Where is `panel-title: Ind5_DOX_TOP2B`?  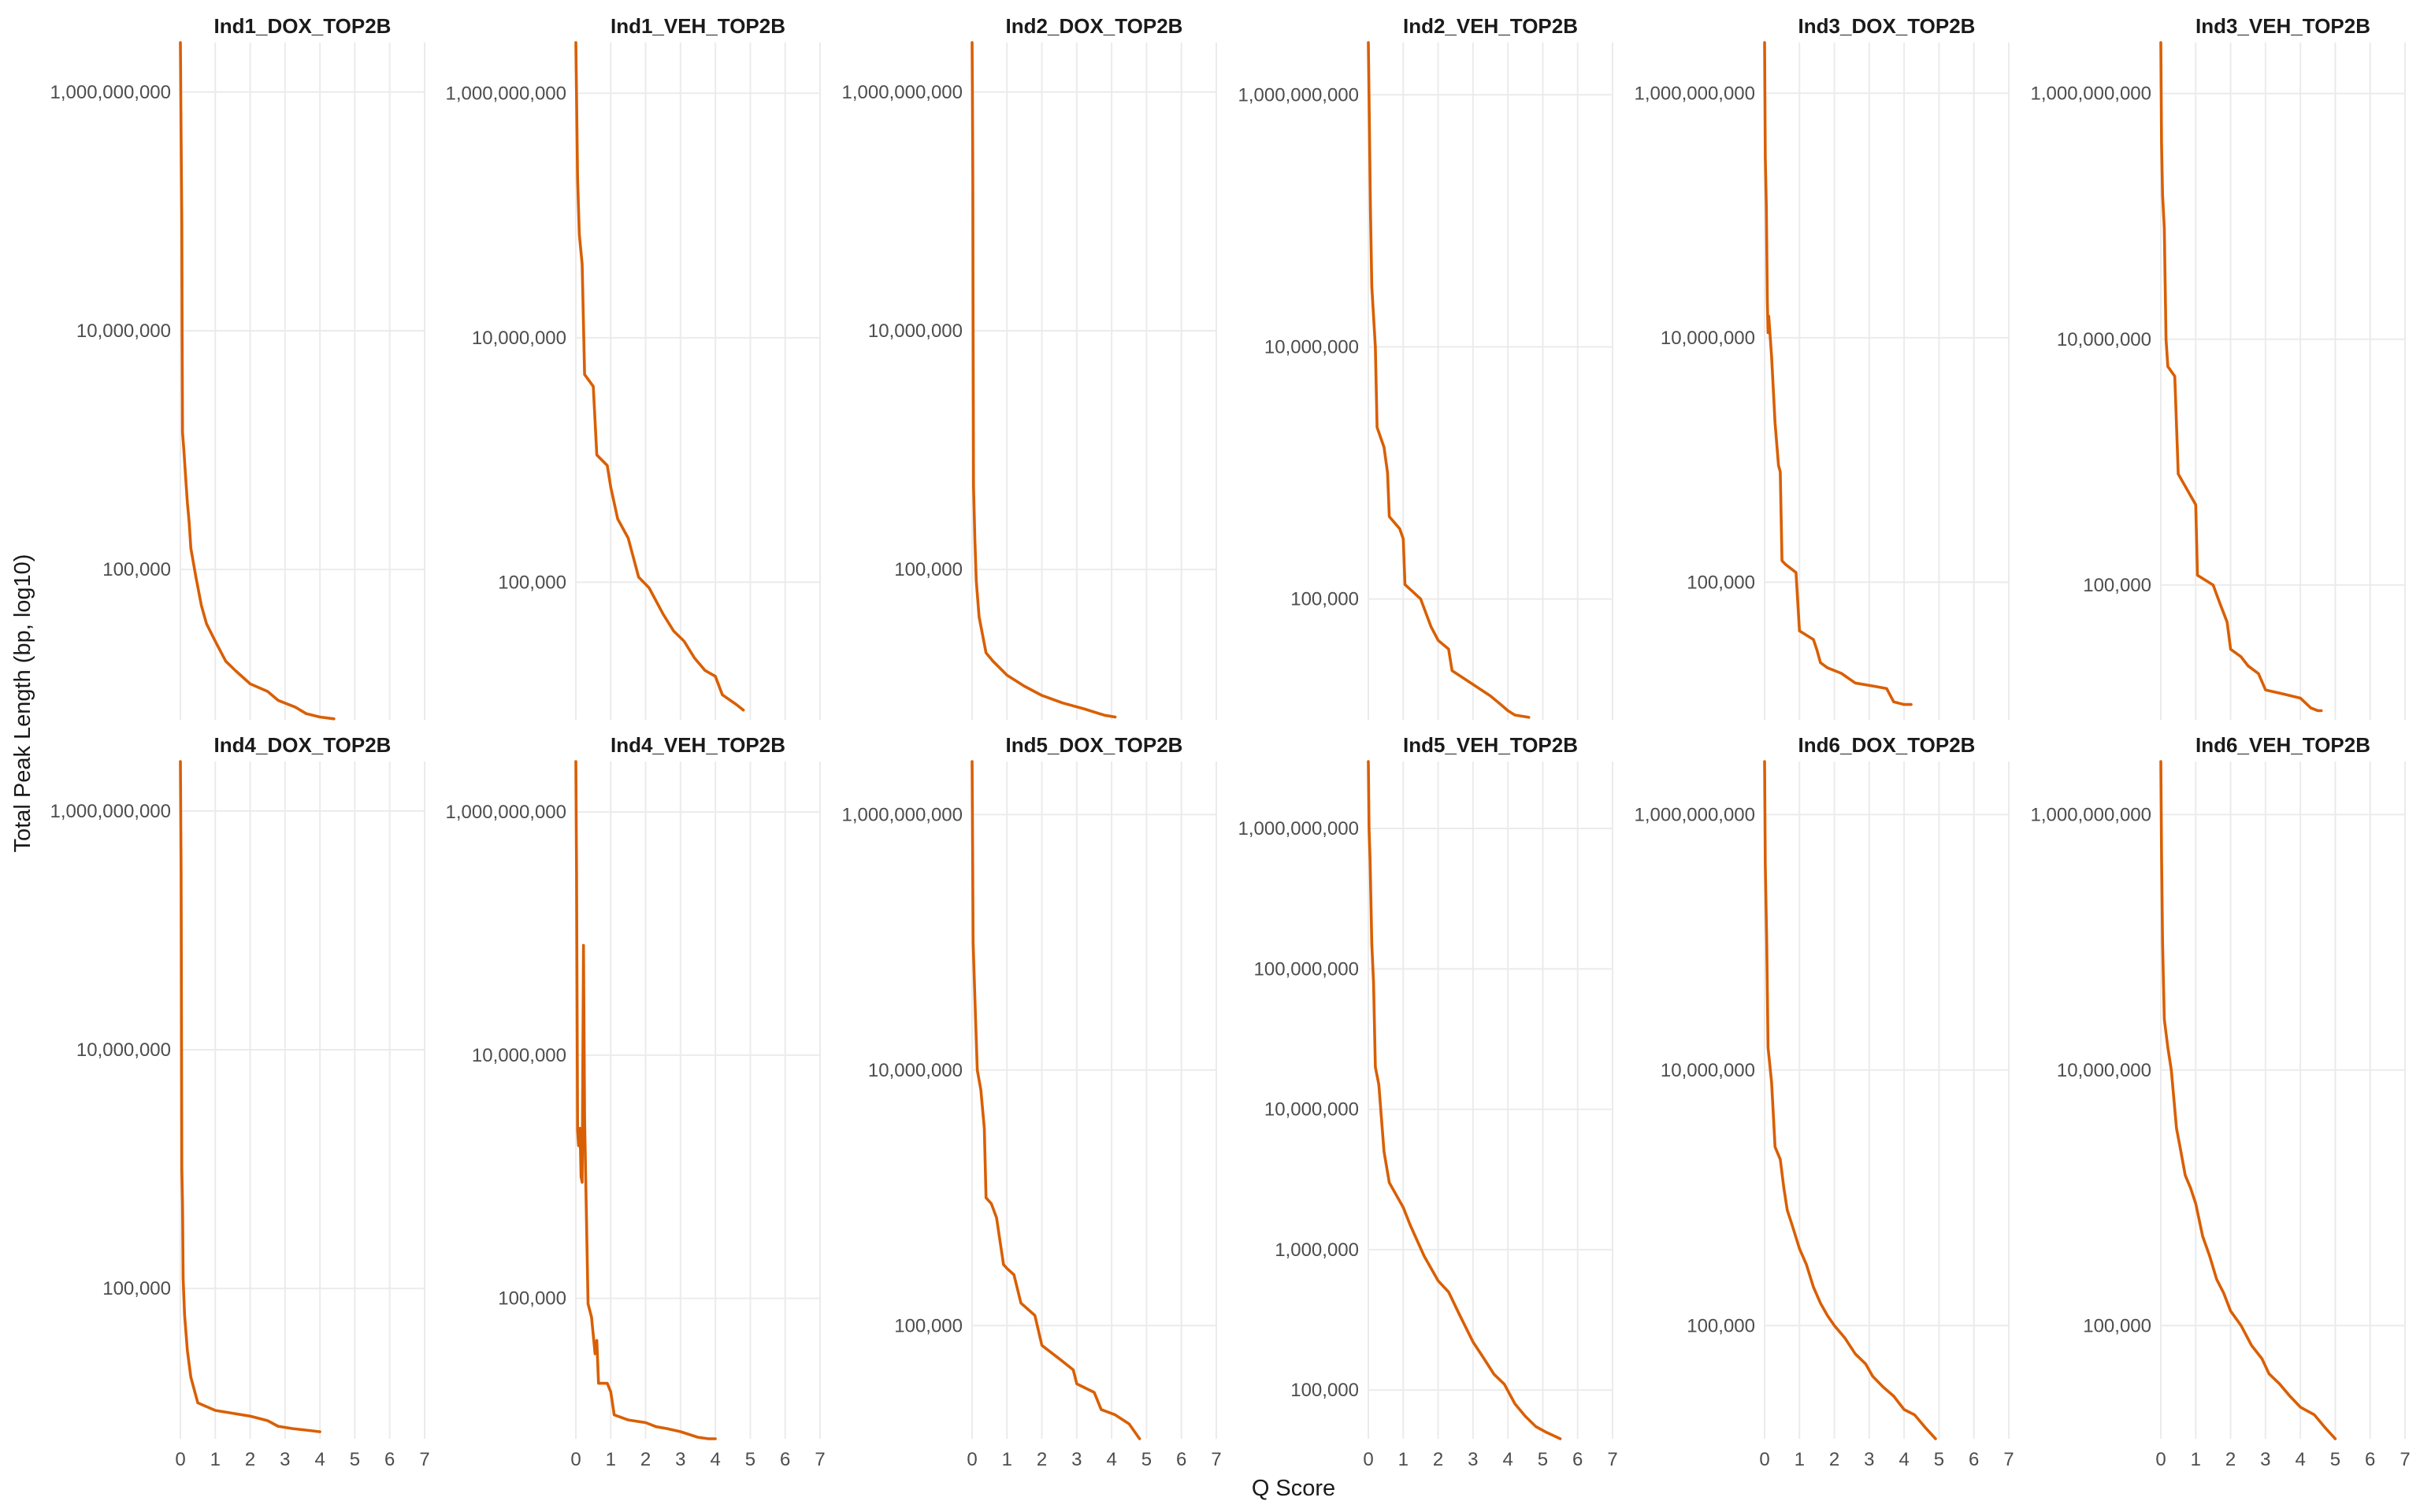 panel-title: Ind5_DOX_TOP2B is located at coordinates (1094, 745).